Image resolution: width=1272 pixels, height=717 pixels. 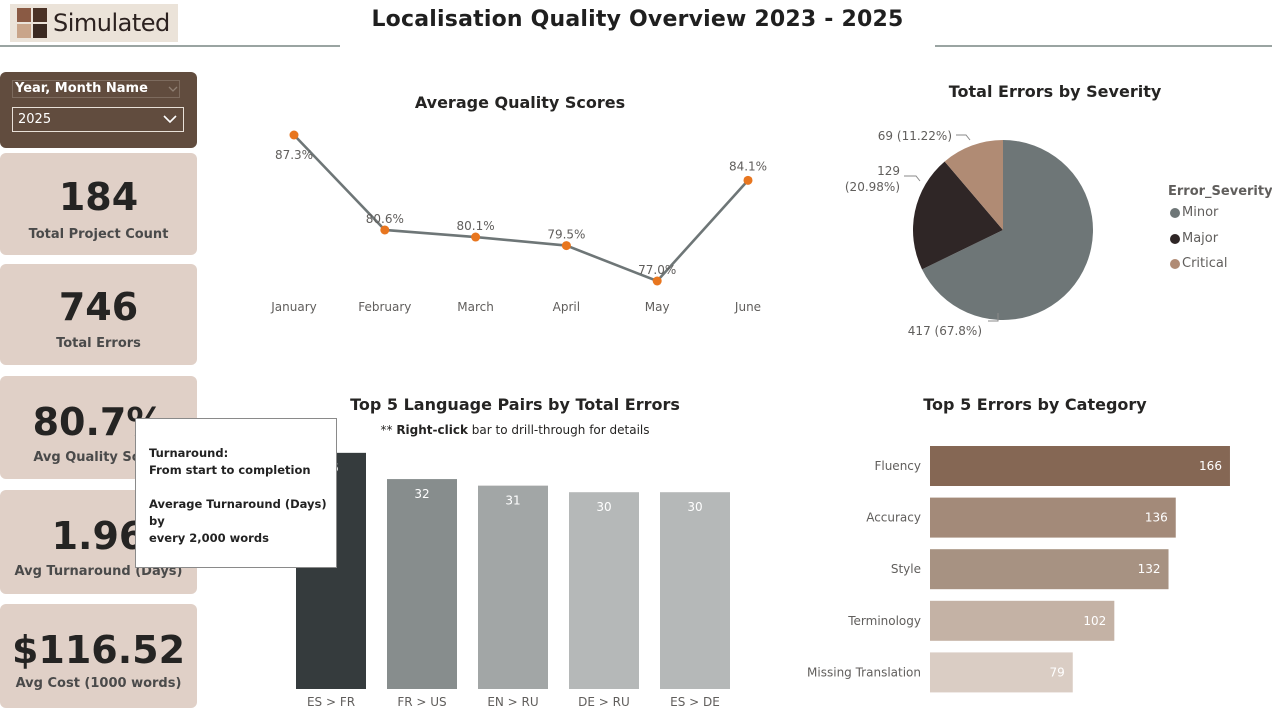 What do you see at coordinates (1055, 91) in the screenshot?
I see `pie-chart-title: Total Errors by Severity` at bounding box center [1055, 91].